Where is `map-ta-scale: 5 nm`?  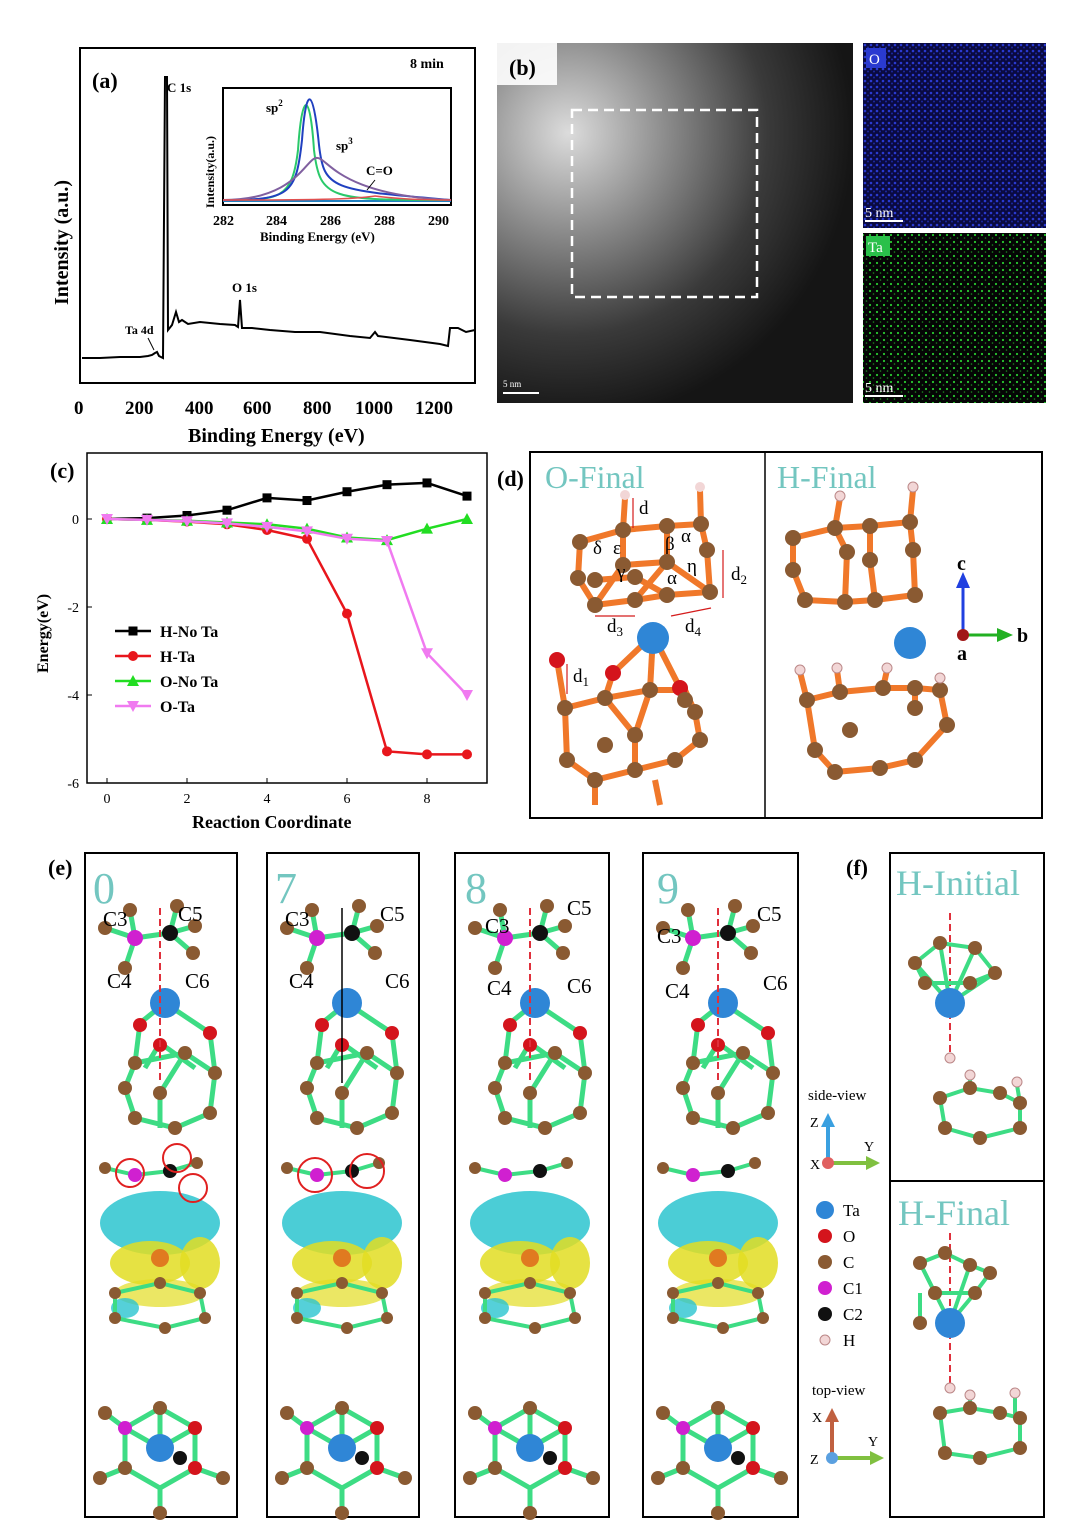
map-ta-scale: 5 nm is located at coordinates (879, 388).